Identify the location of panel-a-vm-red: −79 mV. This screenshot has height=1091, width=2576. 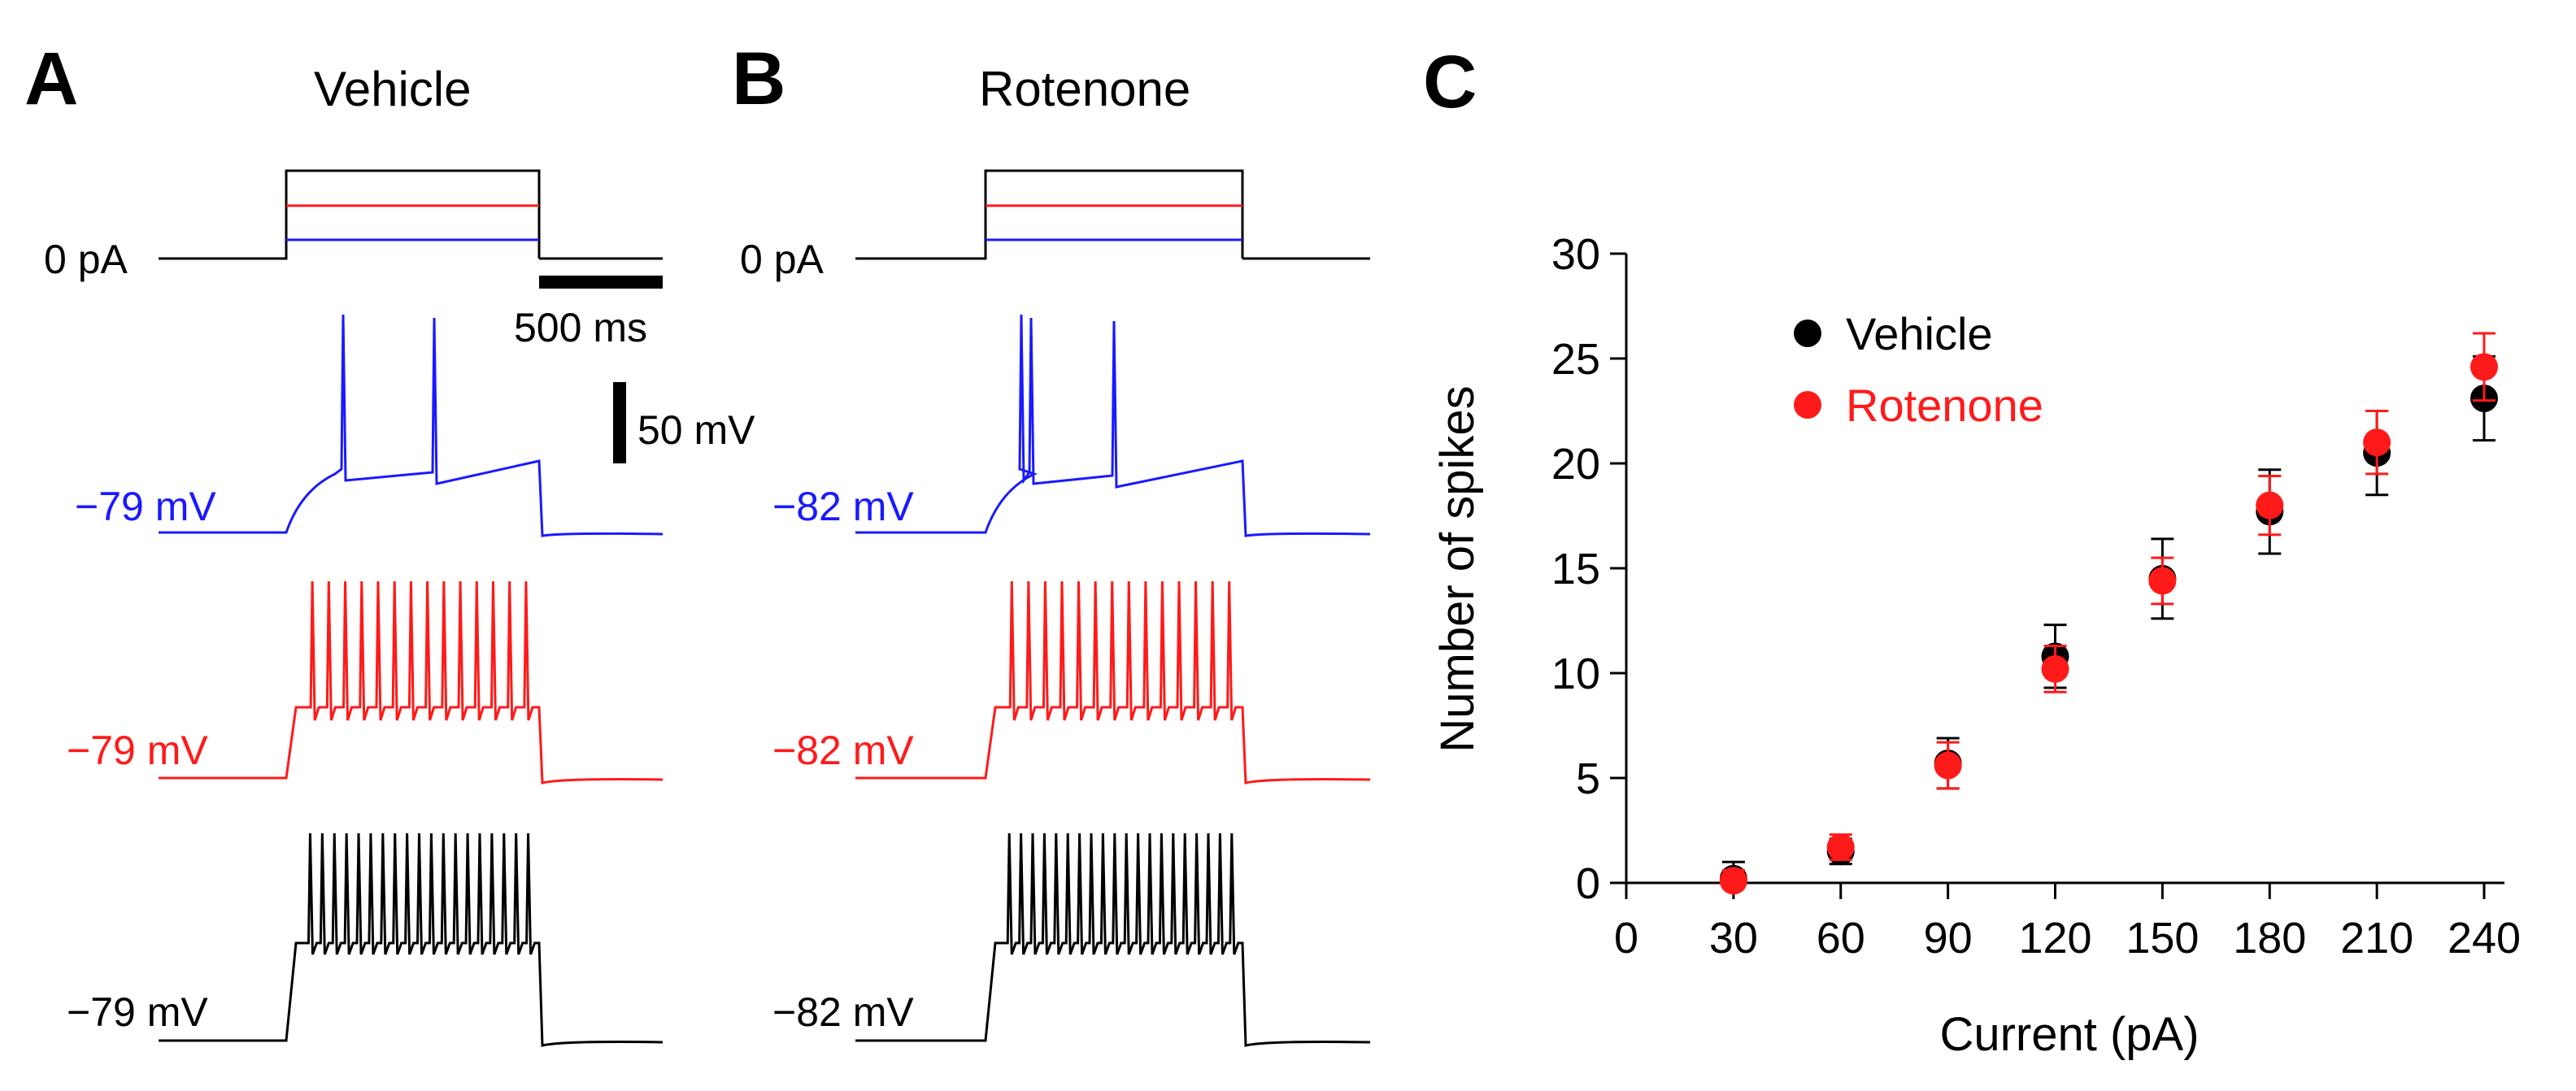
(138, 750).